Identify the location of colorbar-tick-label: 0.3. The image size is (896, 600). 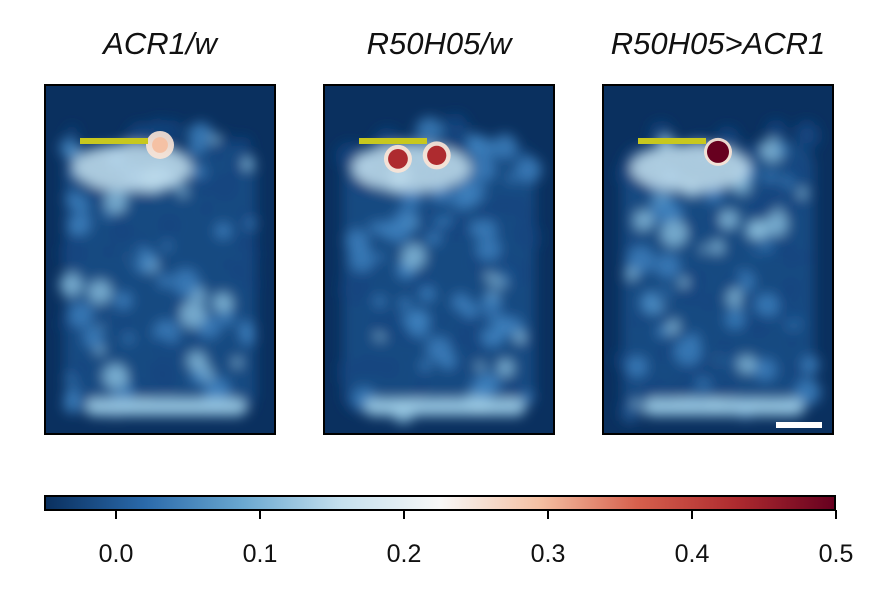
(548, 554).